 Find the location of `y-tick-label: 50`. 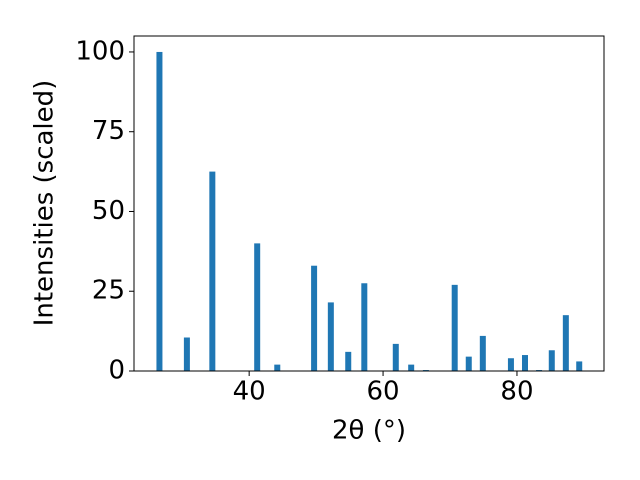

y-tick-label: 50 is located at coordinates (108, 211).